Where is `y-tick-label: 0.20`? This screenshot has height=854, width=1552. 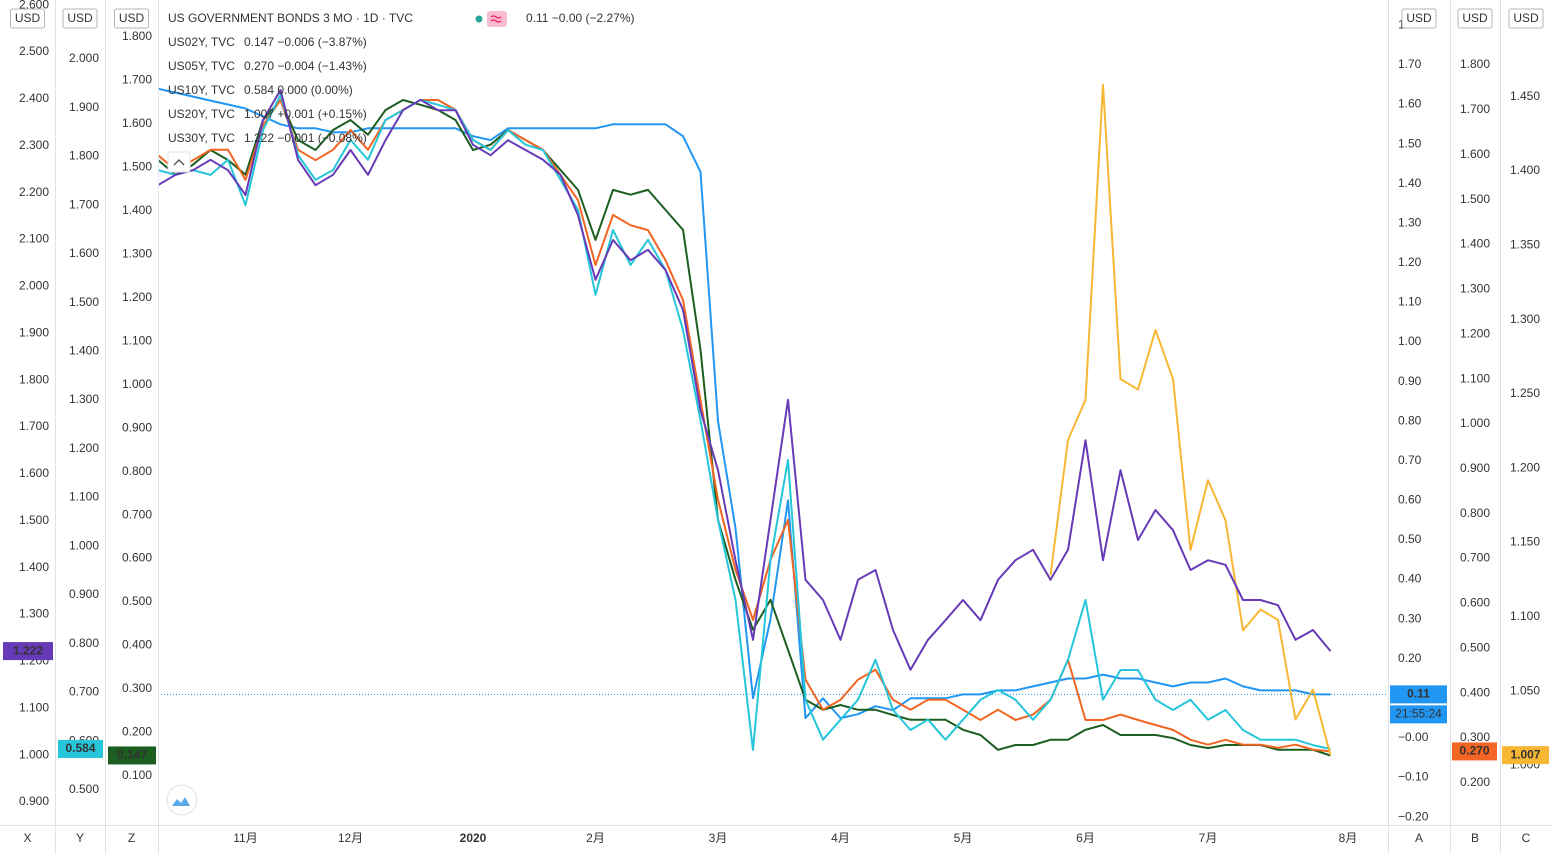
y-tick-label: 0.20 is located at coordinates (1410, 658).